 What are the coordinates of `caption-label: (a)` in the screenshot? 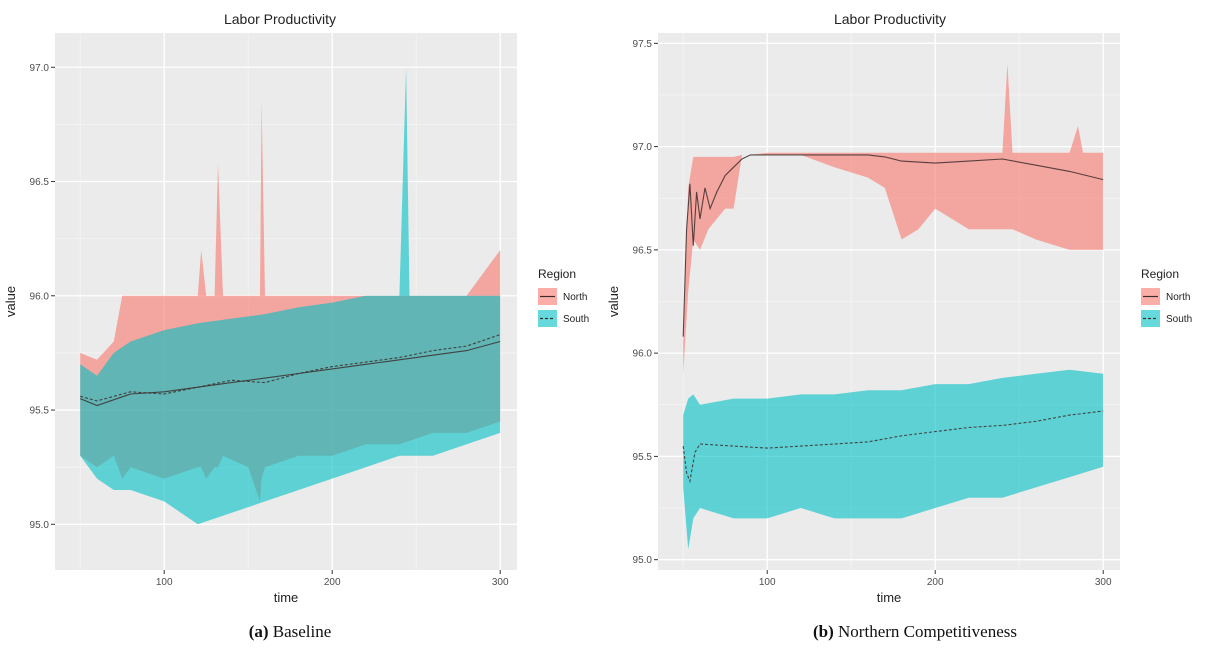 It's located at (261, 631).